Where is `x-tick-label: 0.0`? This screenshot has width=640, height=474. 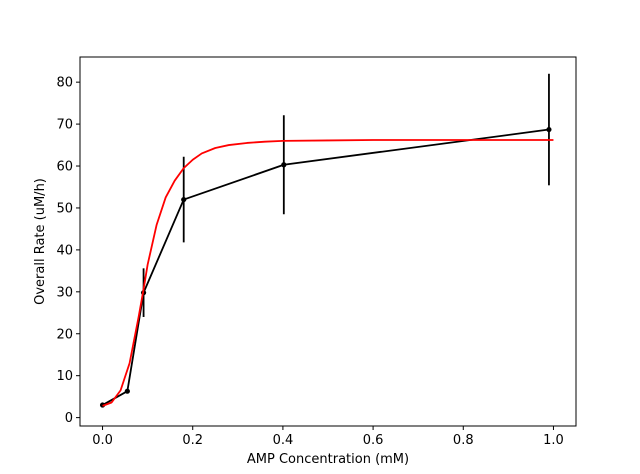 x-tick-label: 0.0 is located at coordinates (102, 440).